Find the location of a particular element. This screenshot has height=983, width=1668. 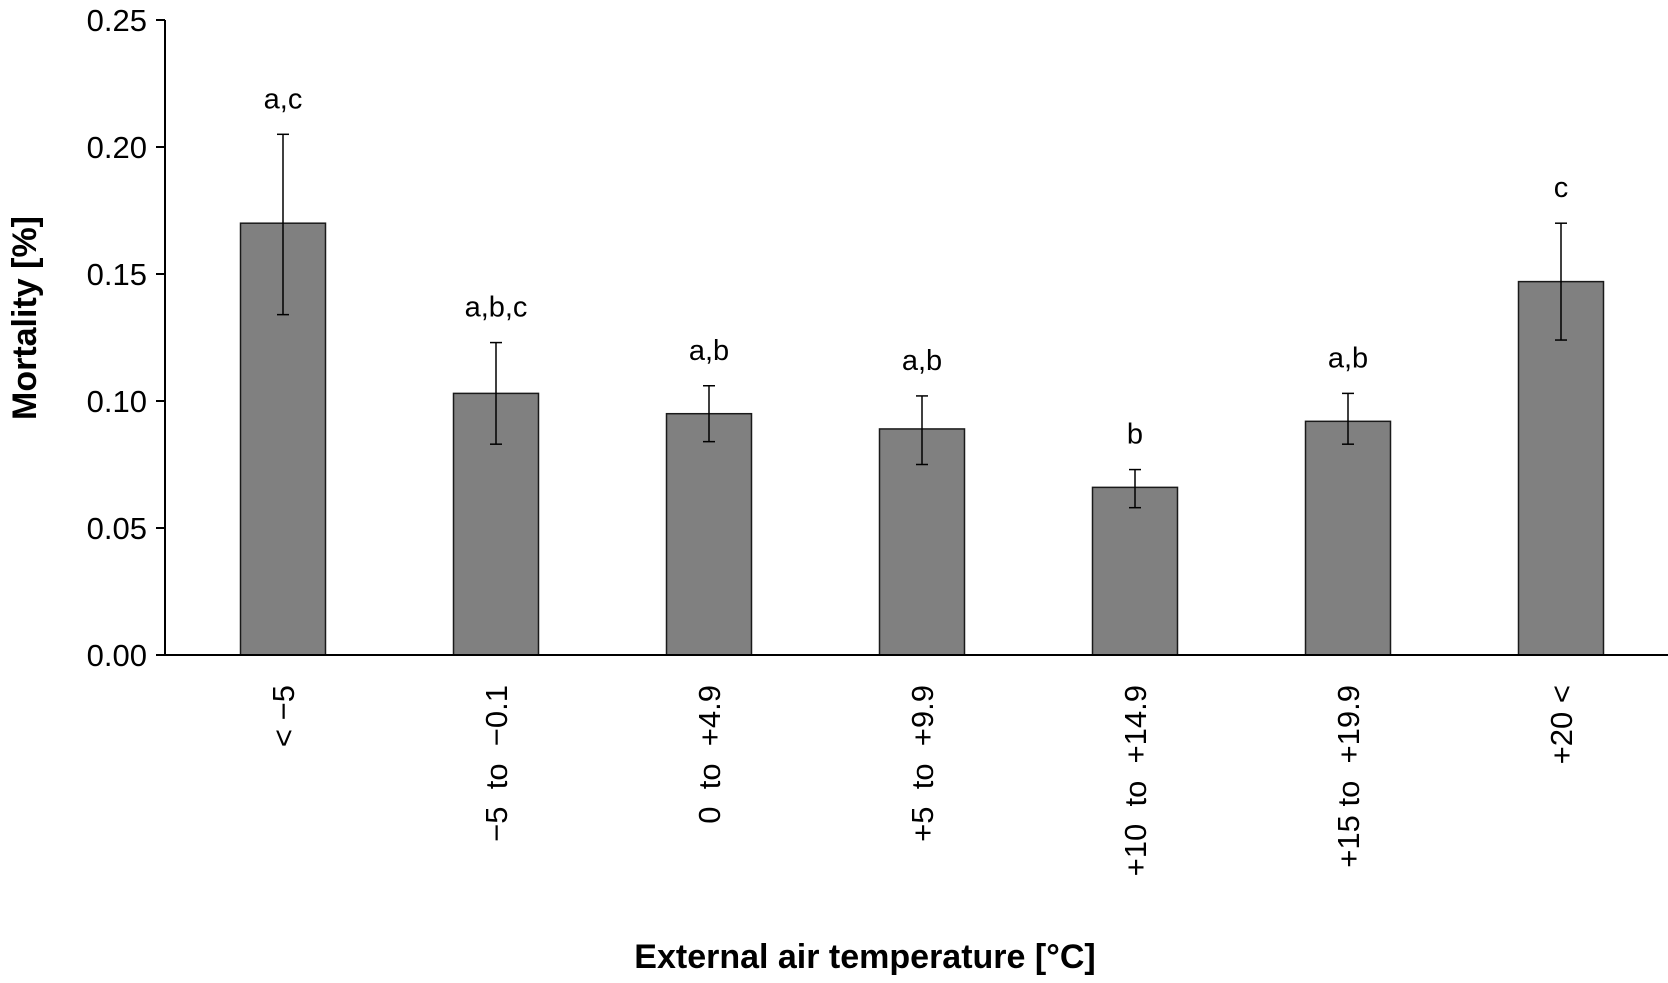

y-axis: 0.00 0.05 0.10 0.15 0.20 0.25 is located at coordinates (126, 338).